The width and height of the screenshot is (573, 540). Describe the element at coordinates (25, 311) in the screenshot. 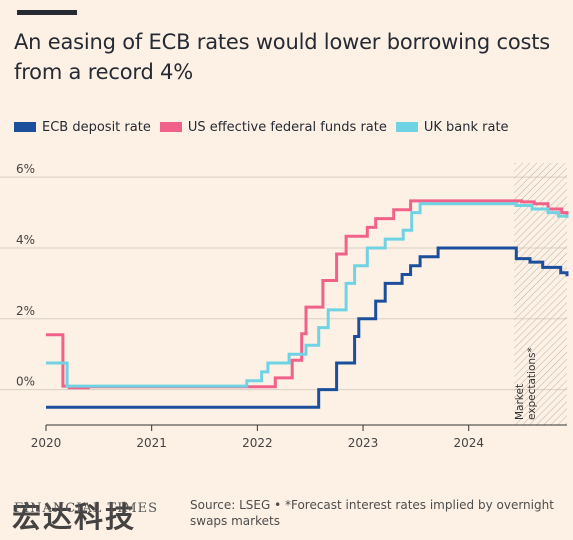

I see `y-tick-label: 2%` at that location.